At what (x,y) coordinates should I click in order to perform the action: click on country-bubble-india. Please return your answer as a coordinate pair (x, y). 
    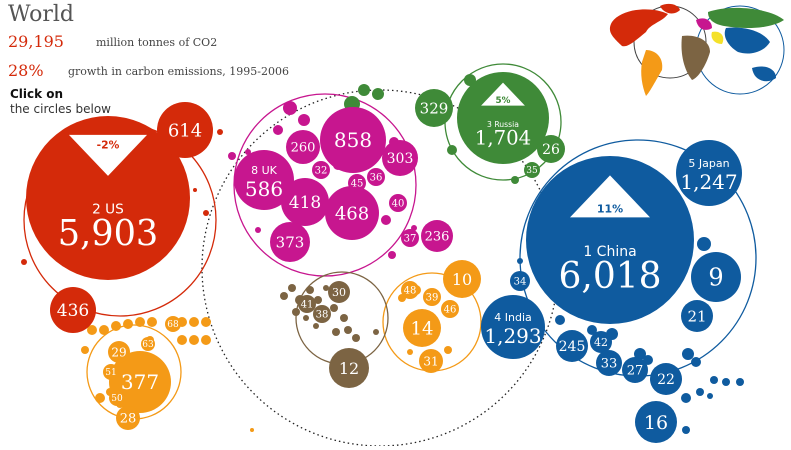
    Looking at the image, I should click on (513, 327).